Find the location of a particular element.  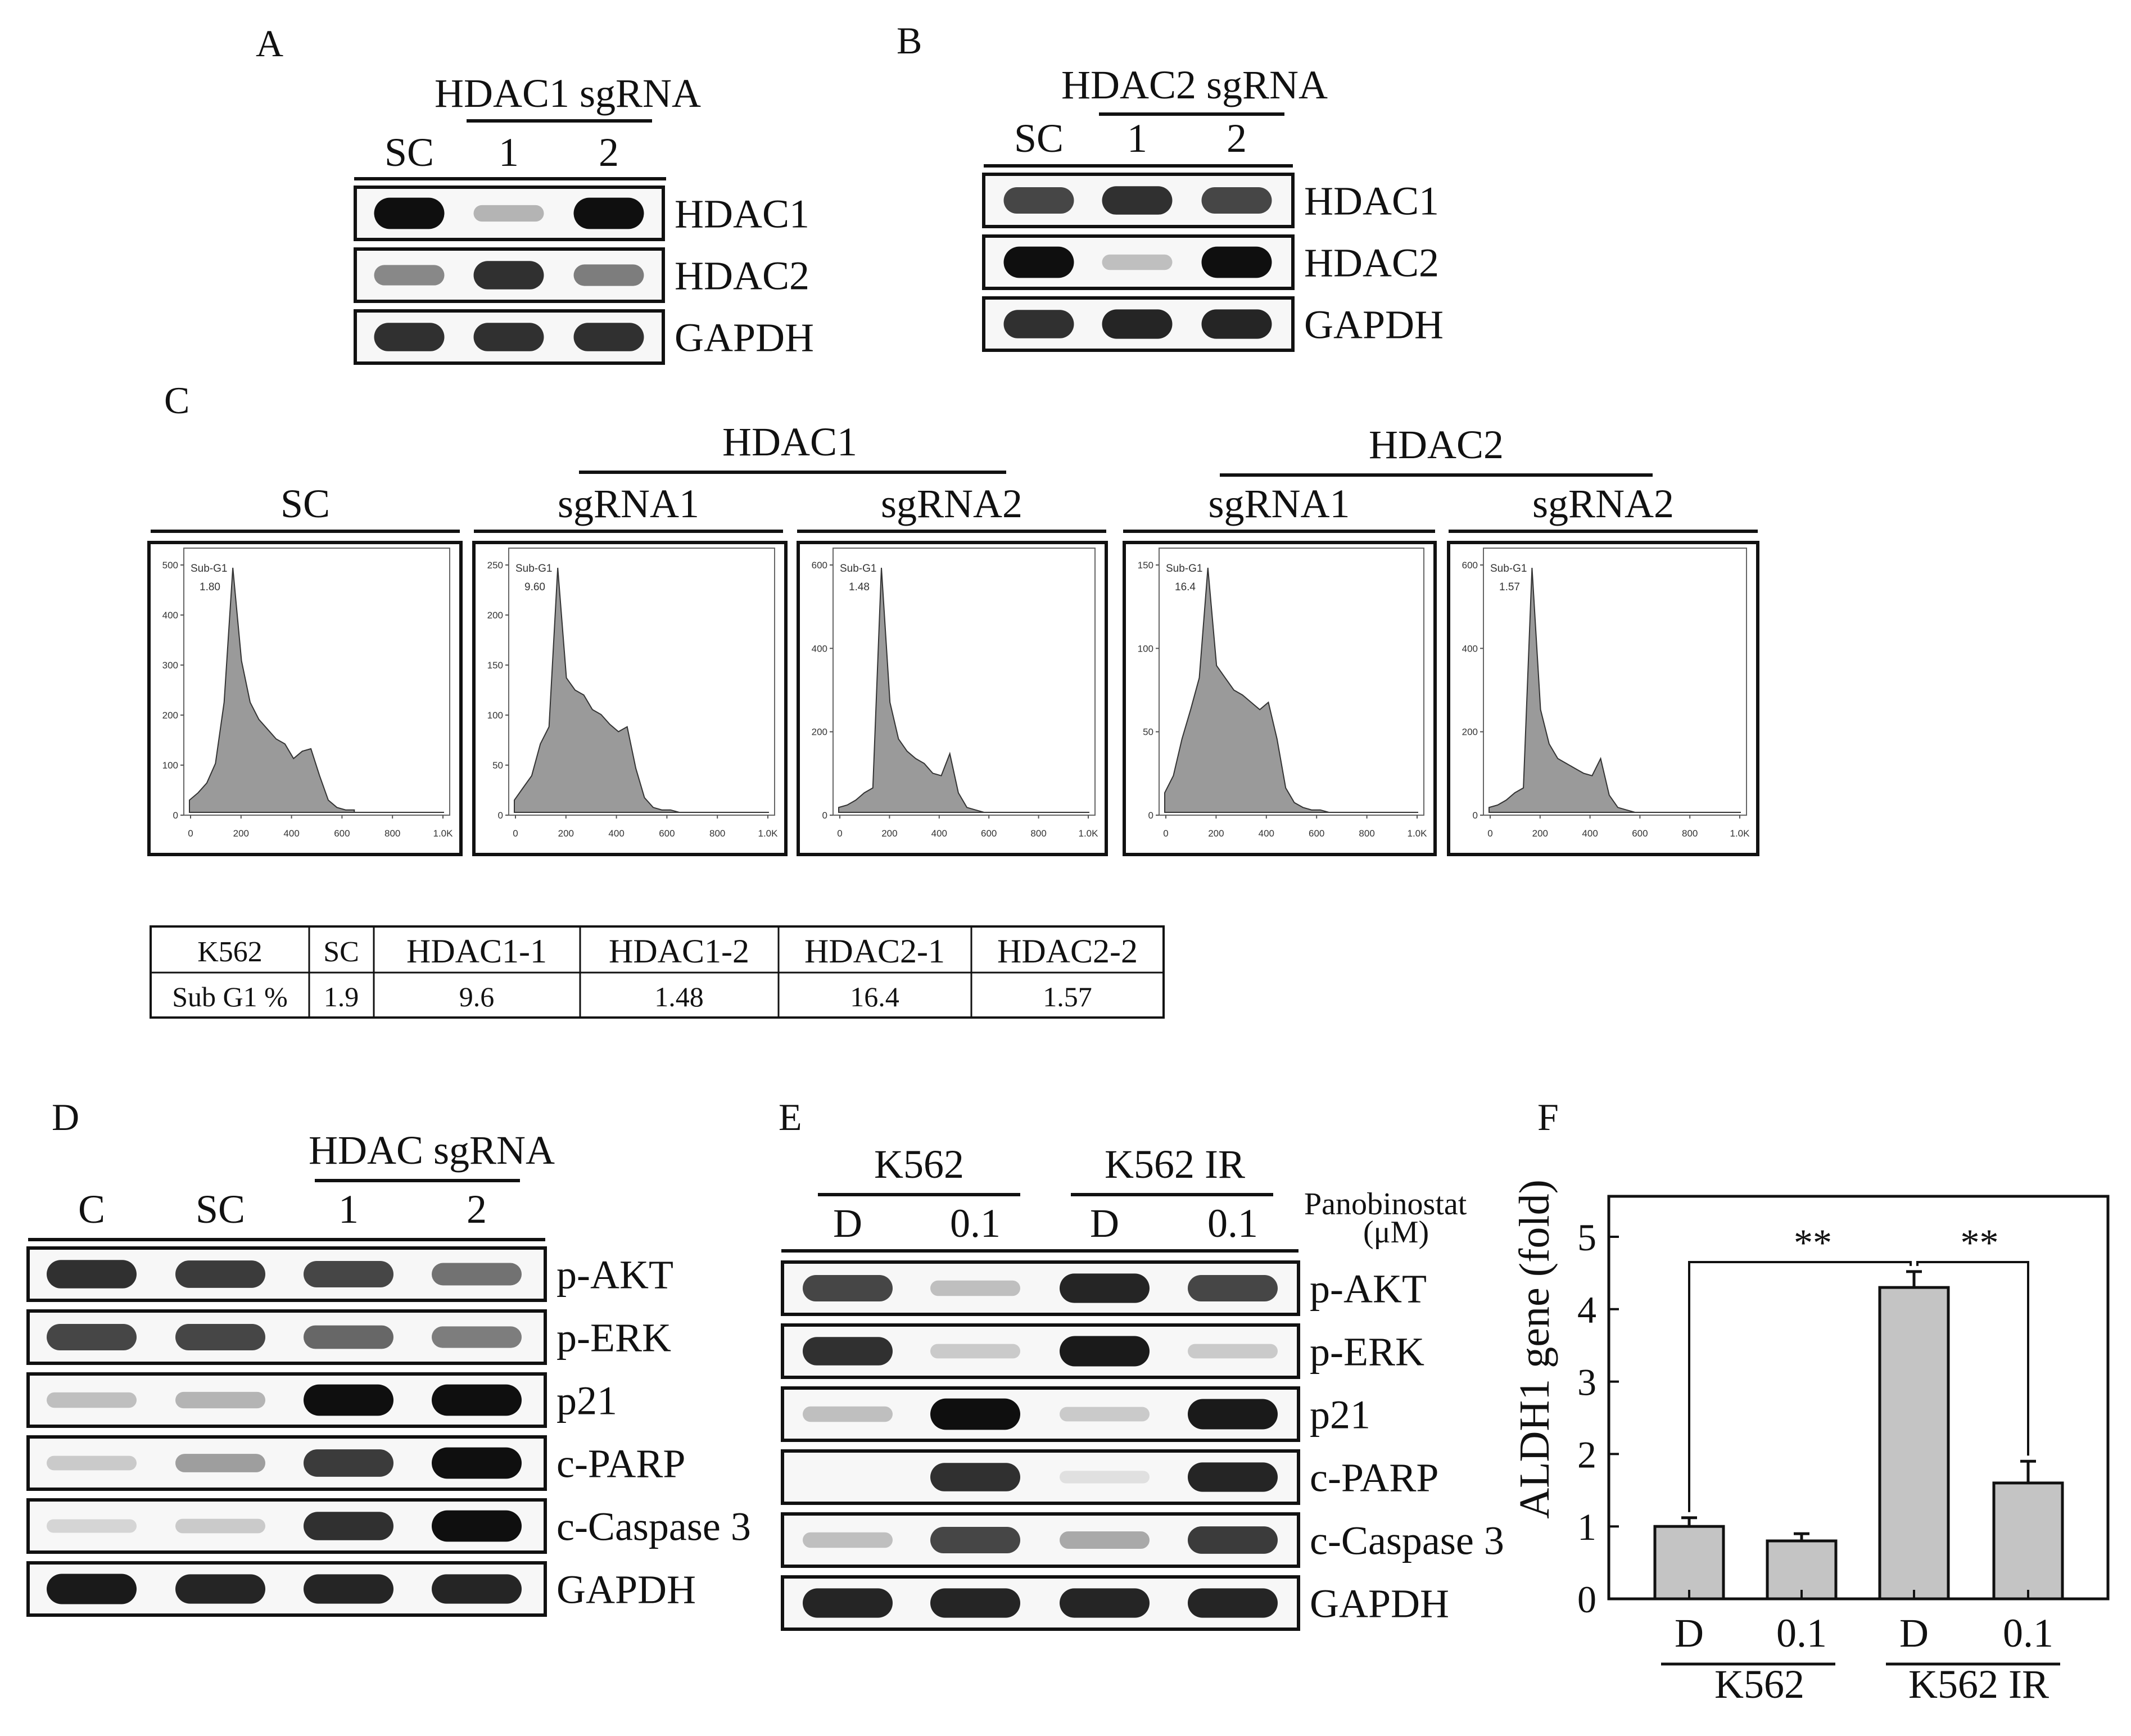

histogram-title: SC is located at coordinates (305, 503).